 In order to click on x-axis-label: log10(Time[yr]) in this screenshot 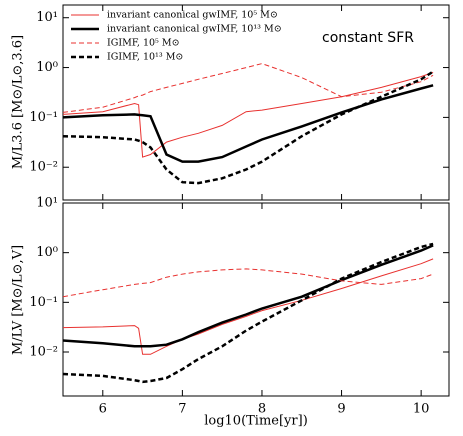, I will do `click(256, 421)`.